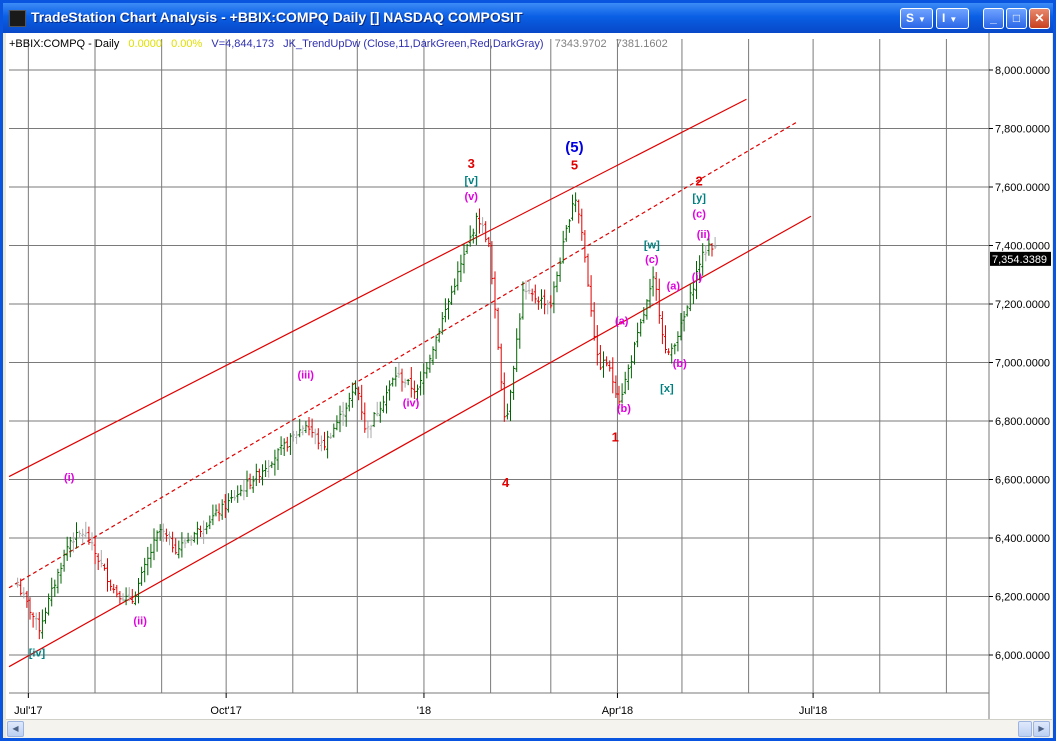  What do you see at coordinates (305, 376) in the screenshot?
I see `wave-label: (iii)` at bounding box center [305, 376].